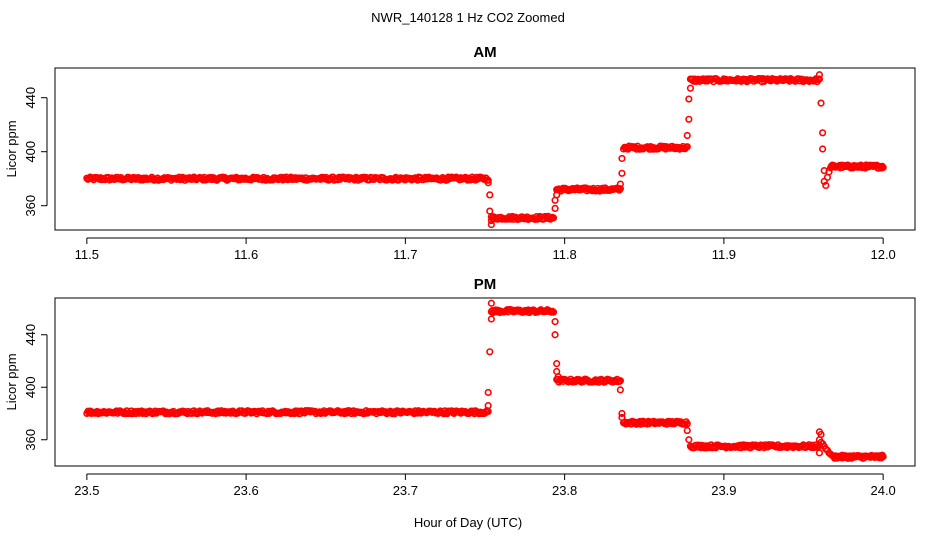 This screenshot has width=936, height=540. Describe the element at coordinates (11, 381) in the screenshot. I see `pm-y-axis-label: Licor ppm` at that location.